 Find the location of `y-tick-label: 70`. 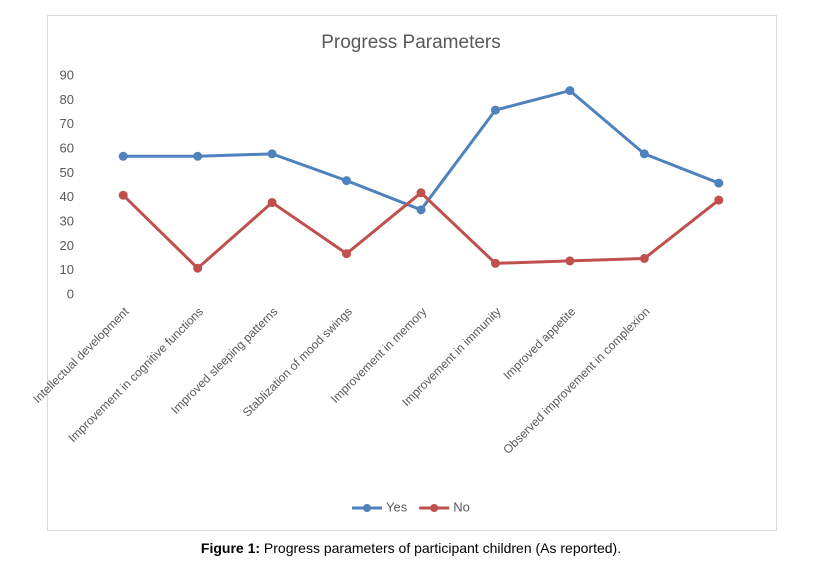

y-tick-label: 70 is located at coordinates (67, 123).